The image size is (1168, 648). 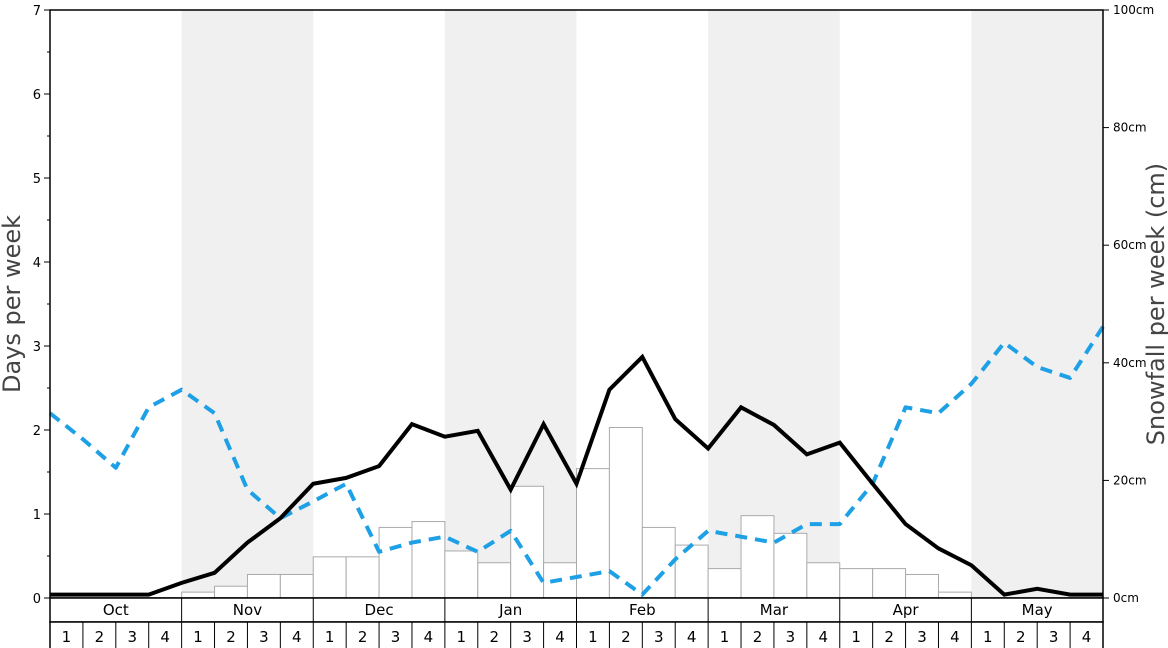 I want to click on month-band-may, so click(x=1037, y=304).